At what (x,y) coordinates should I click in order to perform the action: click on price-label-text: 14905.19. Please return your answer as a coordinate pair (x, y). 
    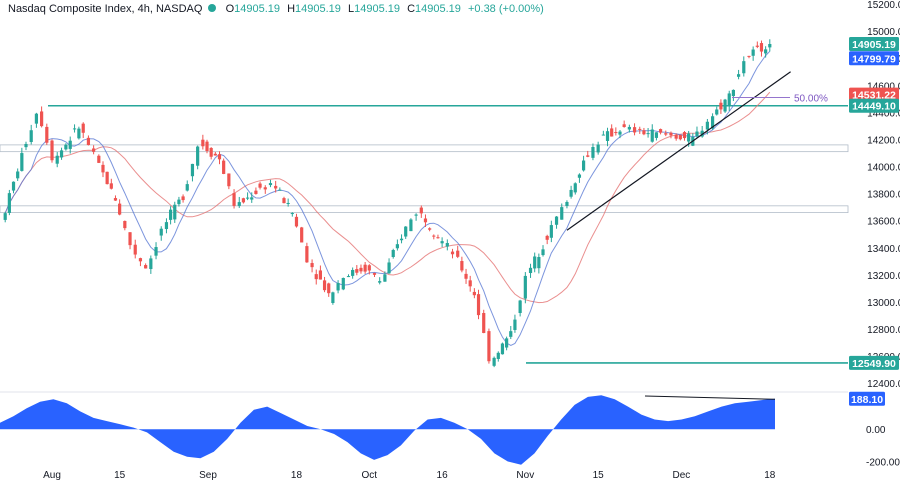
    Looking at the image, I should click on (874, 45).